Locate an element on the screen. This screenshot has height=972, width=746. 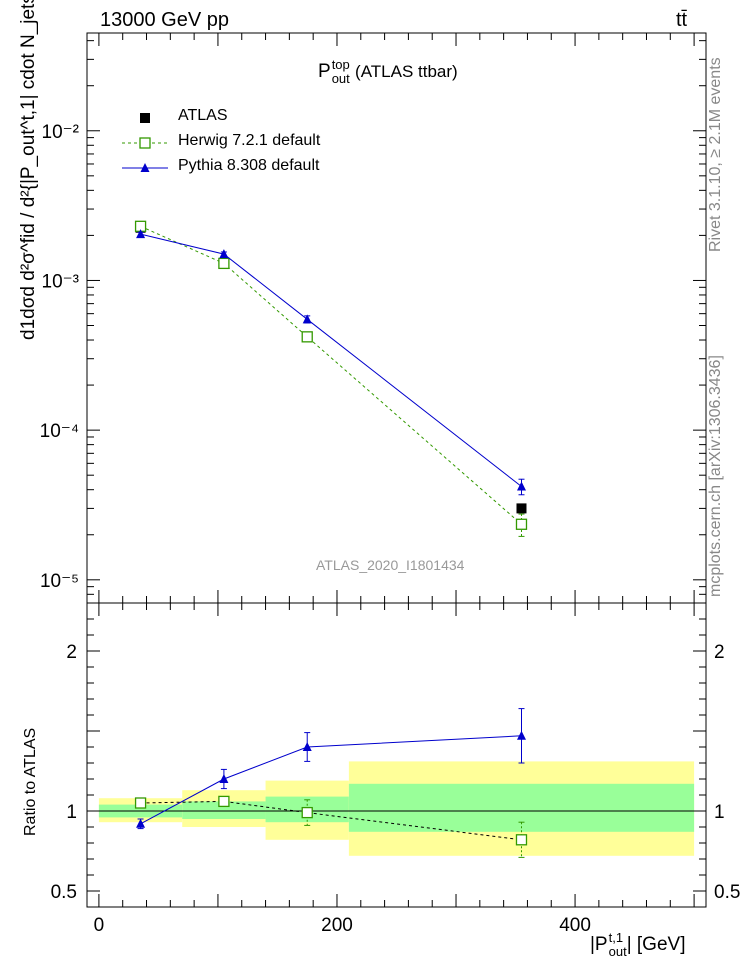
main-y-tick-label: 10⁻³ is located at coordinates (61, 281).